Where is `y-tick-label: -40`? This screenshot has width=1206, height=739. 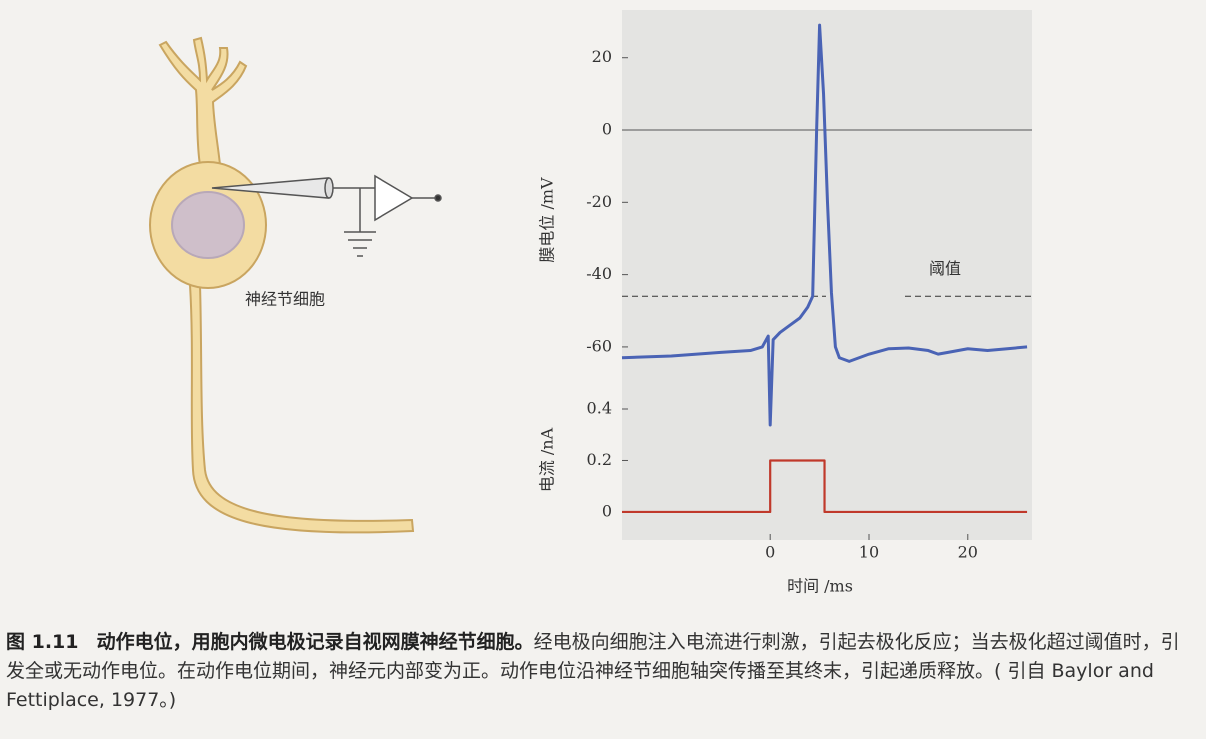 y-tick-label: -40 is located at coordinates (599, 273).